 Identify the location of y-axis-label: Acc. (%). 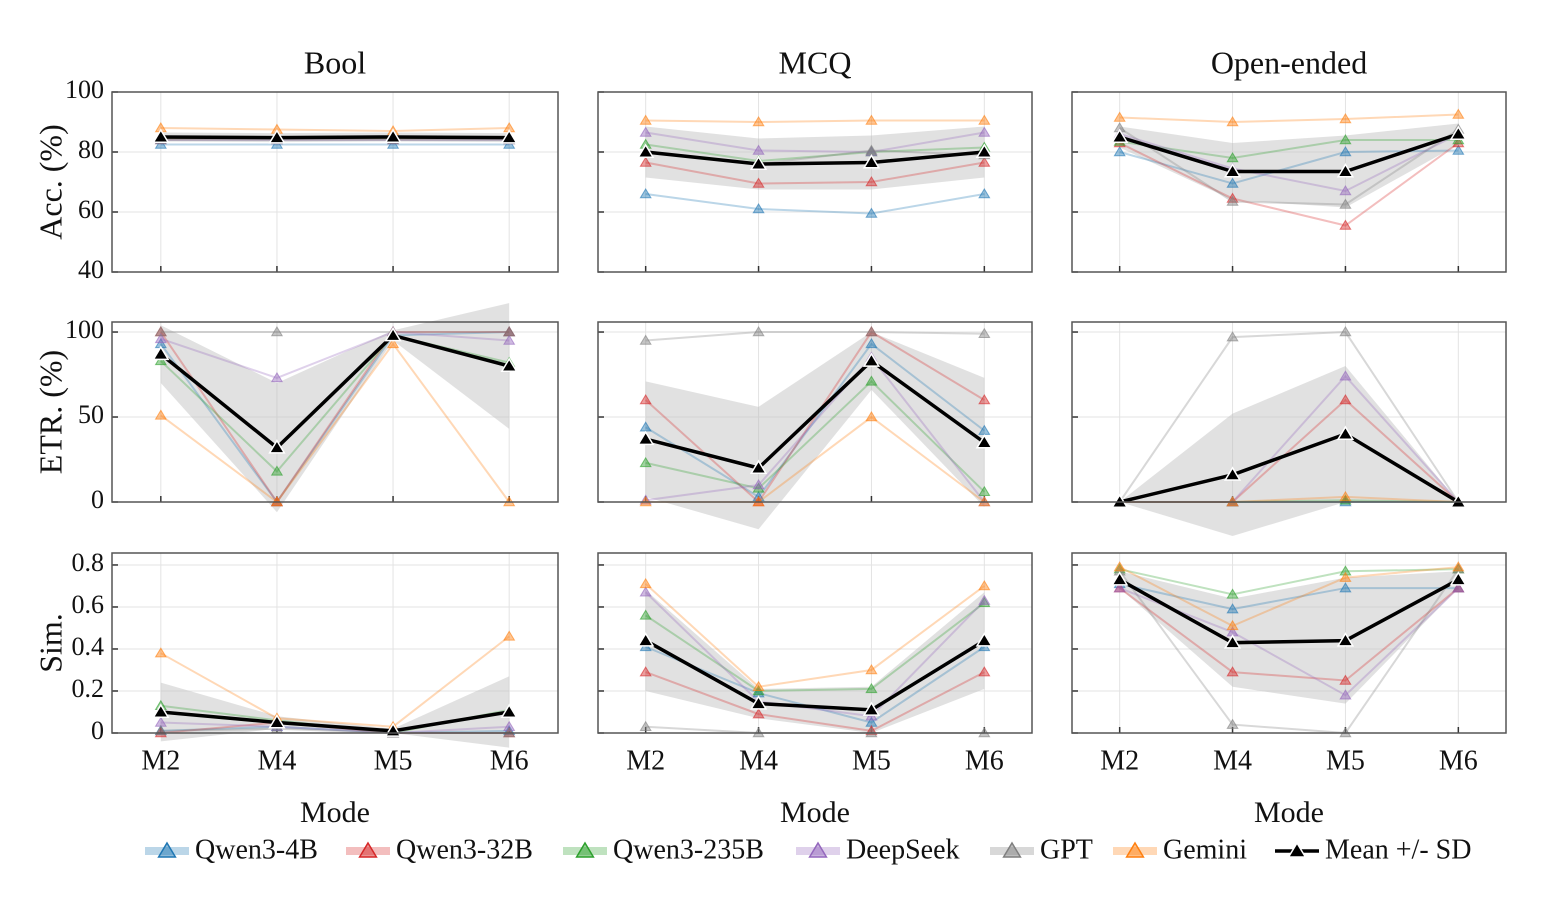
(50, 181).